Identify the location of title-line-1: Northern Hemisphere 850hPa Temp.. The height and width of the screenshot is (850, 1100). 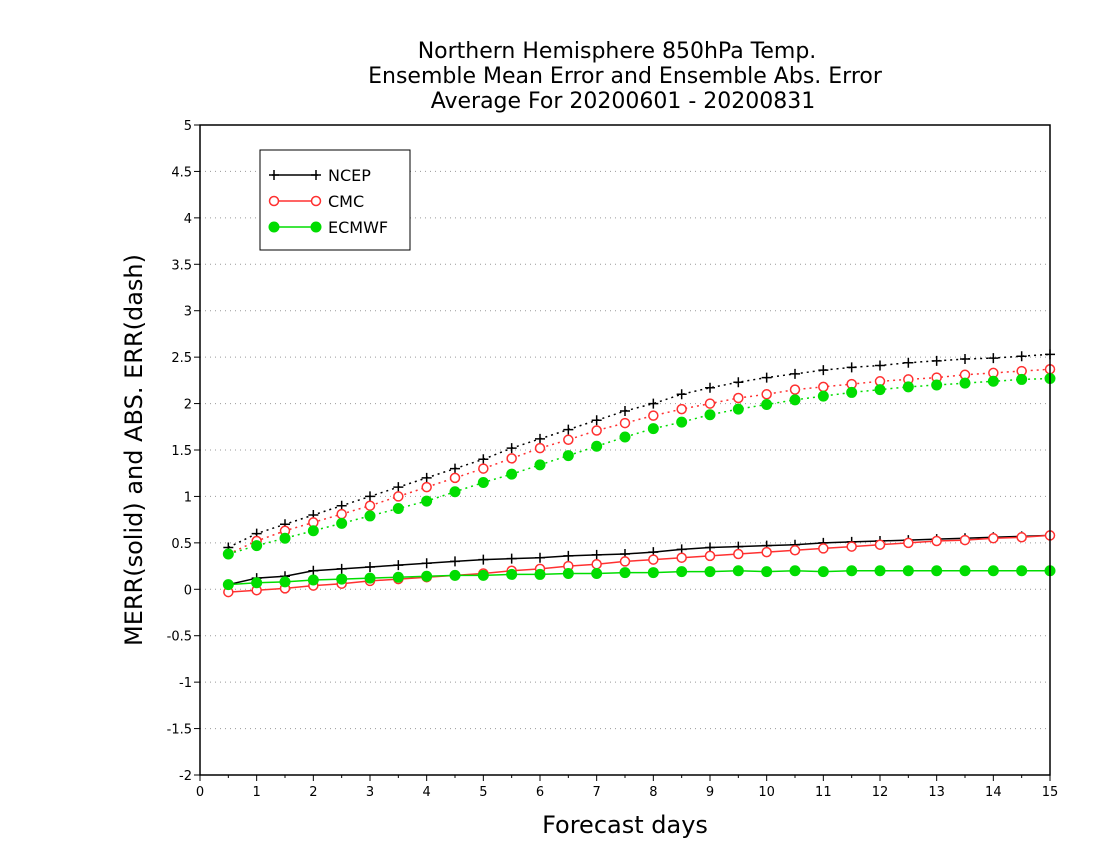
(617, 51).